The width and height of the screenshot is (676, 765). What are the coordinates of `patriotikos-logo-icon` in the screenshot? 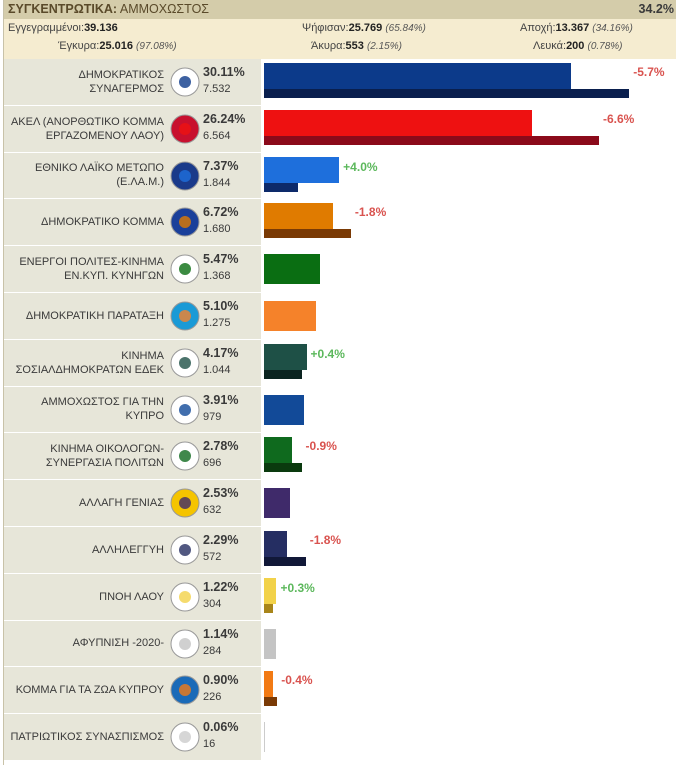 It's located at (185, 737).